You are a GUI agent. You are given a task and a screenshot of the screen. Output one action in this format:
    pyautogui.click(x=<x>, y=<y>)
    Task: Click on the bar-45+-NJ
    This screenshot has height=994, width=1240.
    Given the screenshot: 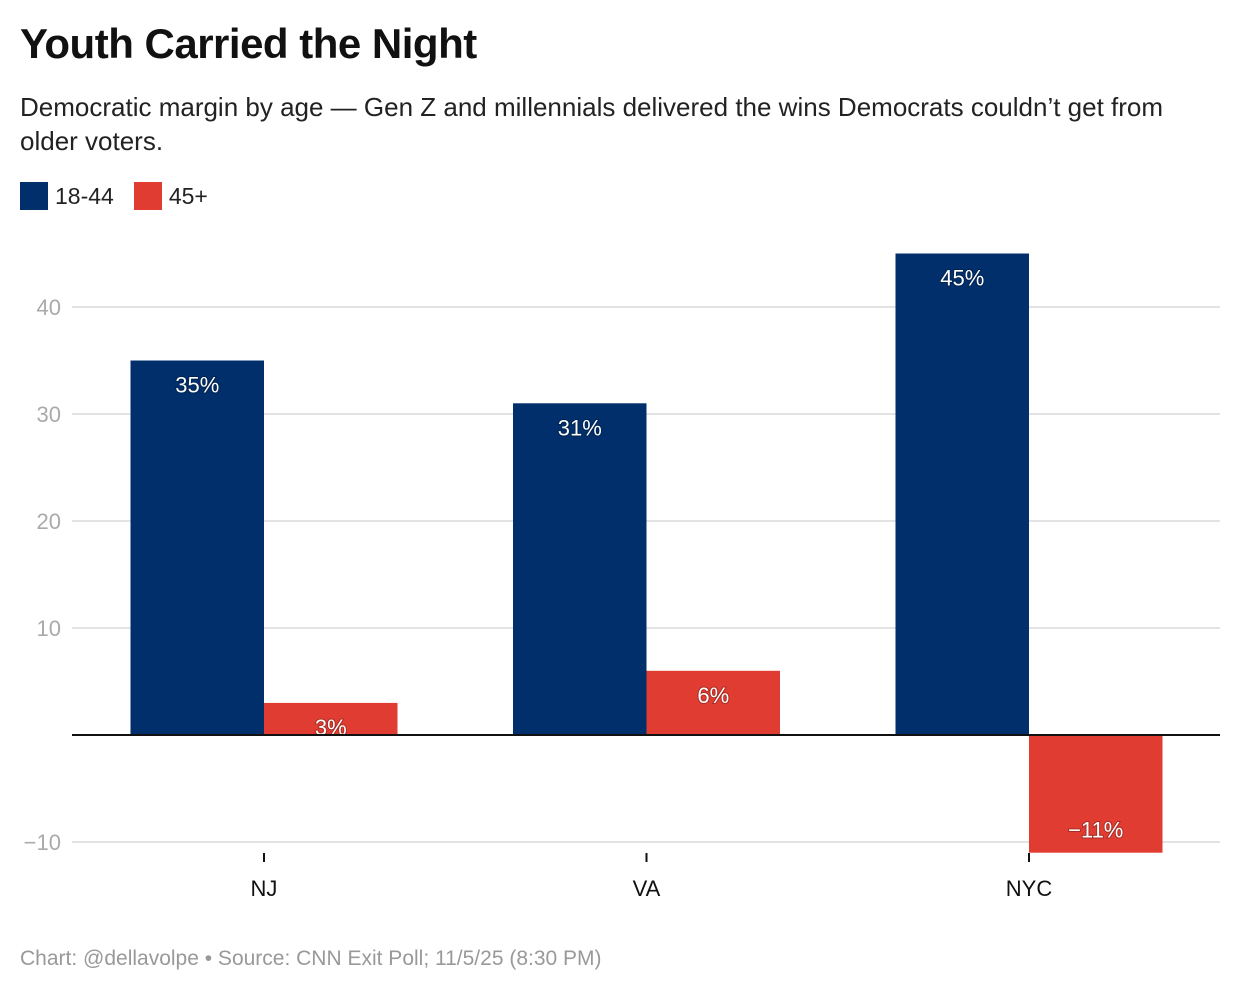 What is the action you would take?
    pyautogui.click(x=331, y=718)
    